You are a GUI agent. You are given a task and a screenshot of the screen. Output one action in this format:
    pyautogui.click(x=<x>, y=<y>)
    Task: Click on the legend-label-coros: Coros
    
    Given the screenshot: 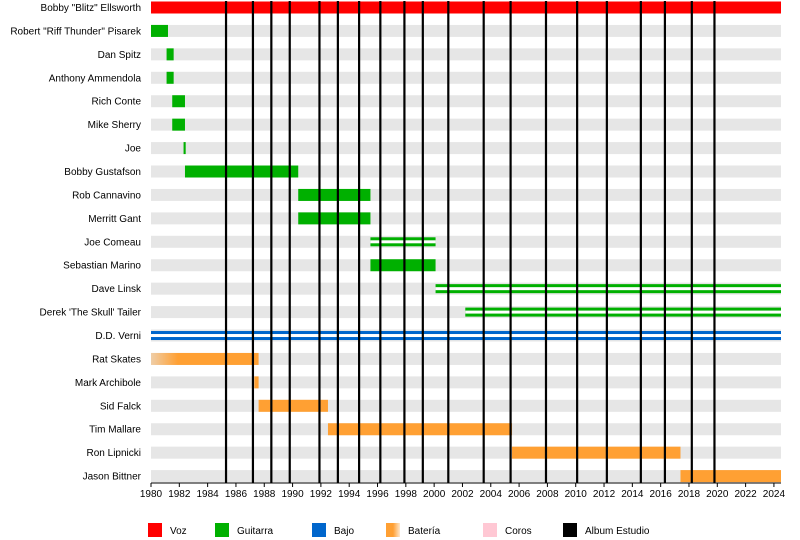 What is the action you would take?
    pyautogui.click(x=518, y=531)
    